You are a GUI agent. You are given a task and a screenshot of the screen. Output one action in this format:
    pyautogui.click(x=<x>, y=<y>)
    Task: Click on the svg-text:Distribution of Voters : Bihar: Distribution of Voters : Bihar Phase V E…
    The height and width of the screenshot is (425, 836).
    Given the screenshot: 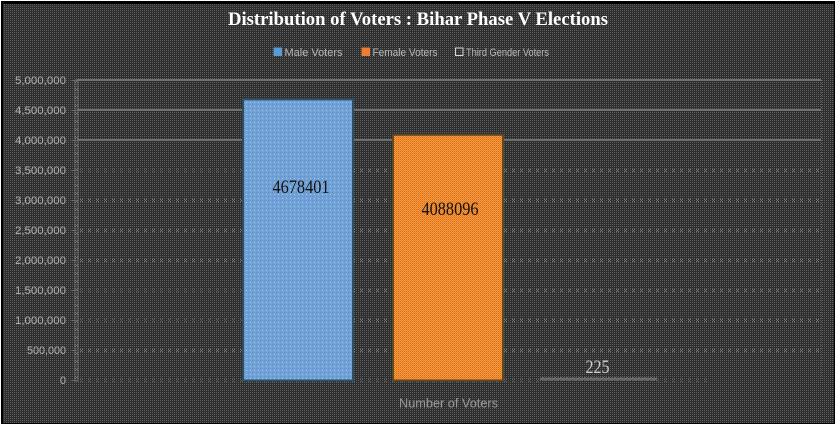 What is the action you would take?
    pyautogui.click(x=418, y=19)
    